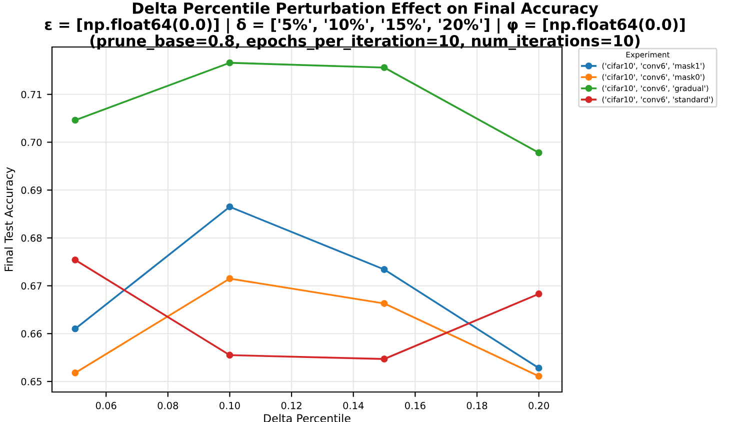 The width and height of the screenshot is (730, 422). I want to click on x-tick-label: 0.06, so click(106, 406).